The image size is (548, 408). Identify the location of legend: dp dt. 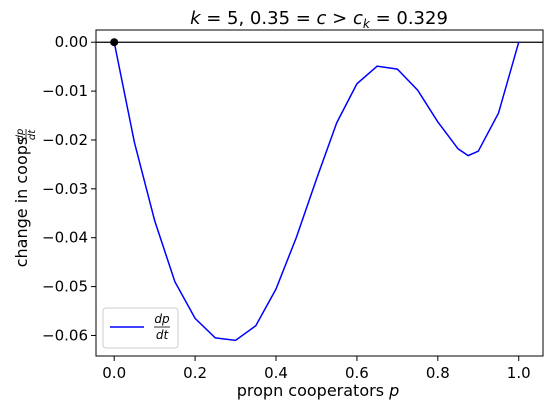
(140, 328).